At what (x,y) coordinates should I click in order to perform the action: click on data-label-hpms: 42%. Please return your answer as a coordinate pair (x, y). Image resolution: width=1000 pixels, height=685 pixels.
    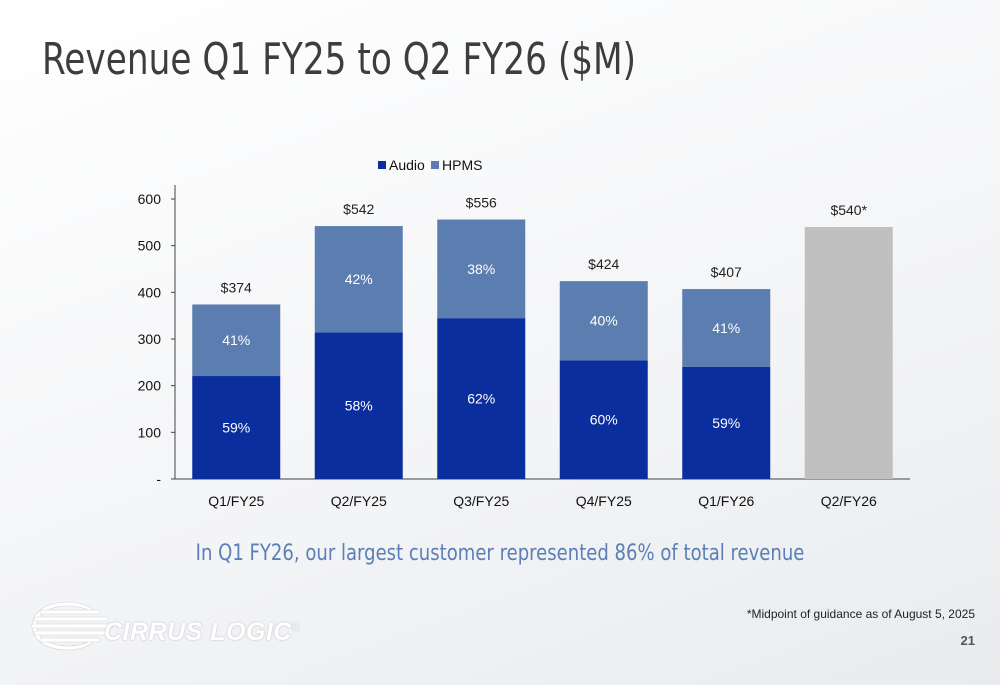
    Looking at the image, I should click on (359, 279).